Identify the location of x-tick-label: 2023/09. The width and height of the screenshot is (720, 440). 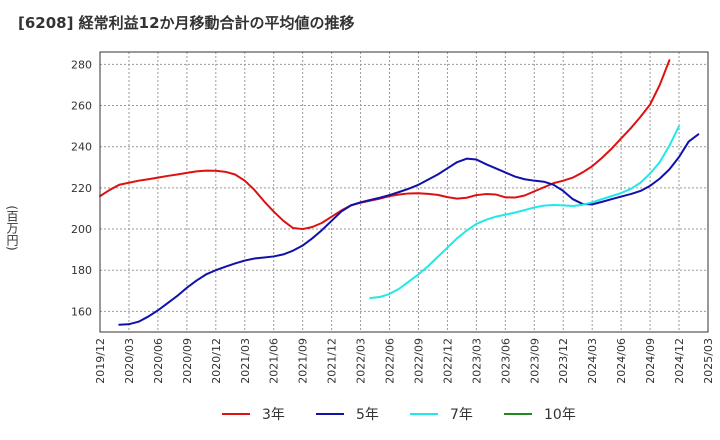
(534, 361).